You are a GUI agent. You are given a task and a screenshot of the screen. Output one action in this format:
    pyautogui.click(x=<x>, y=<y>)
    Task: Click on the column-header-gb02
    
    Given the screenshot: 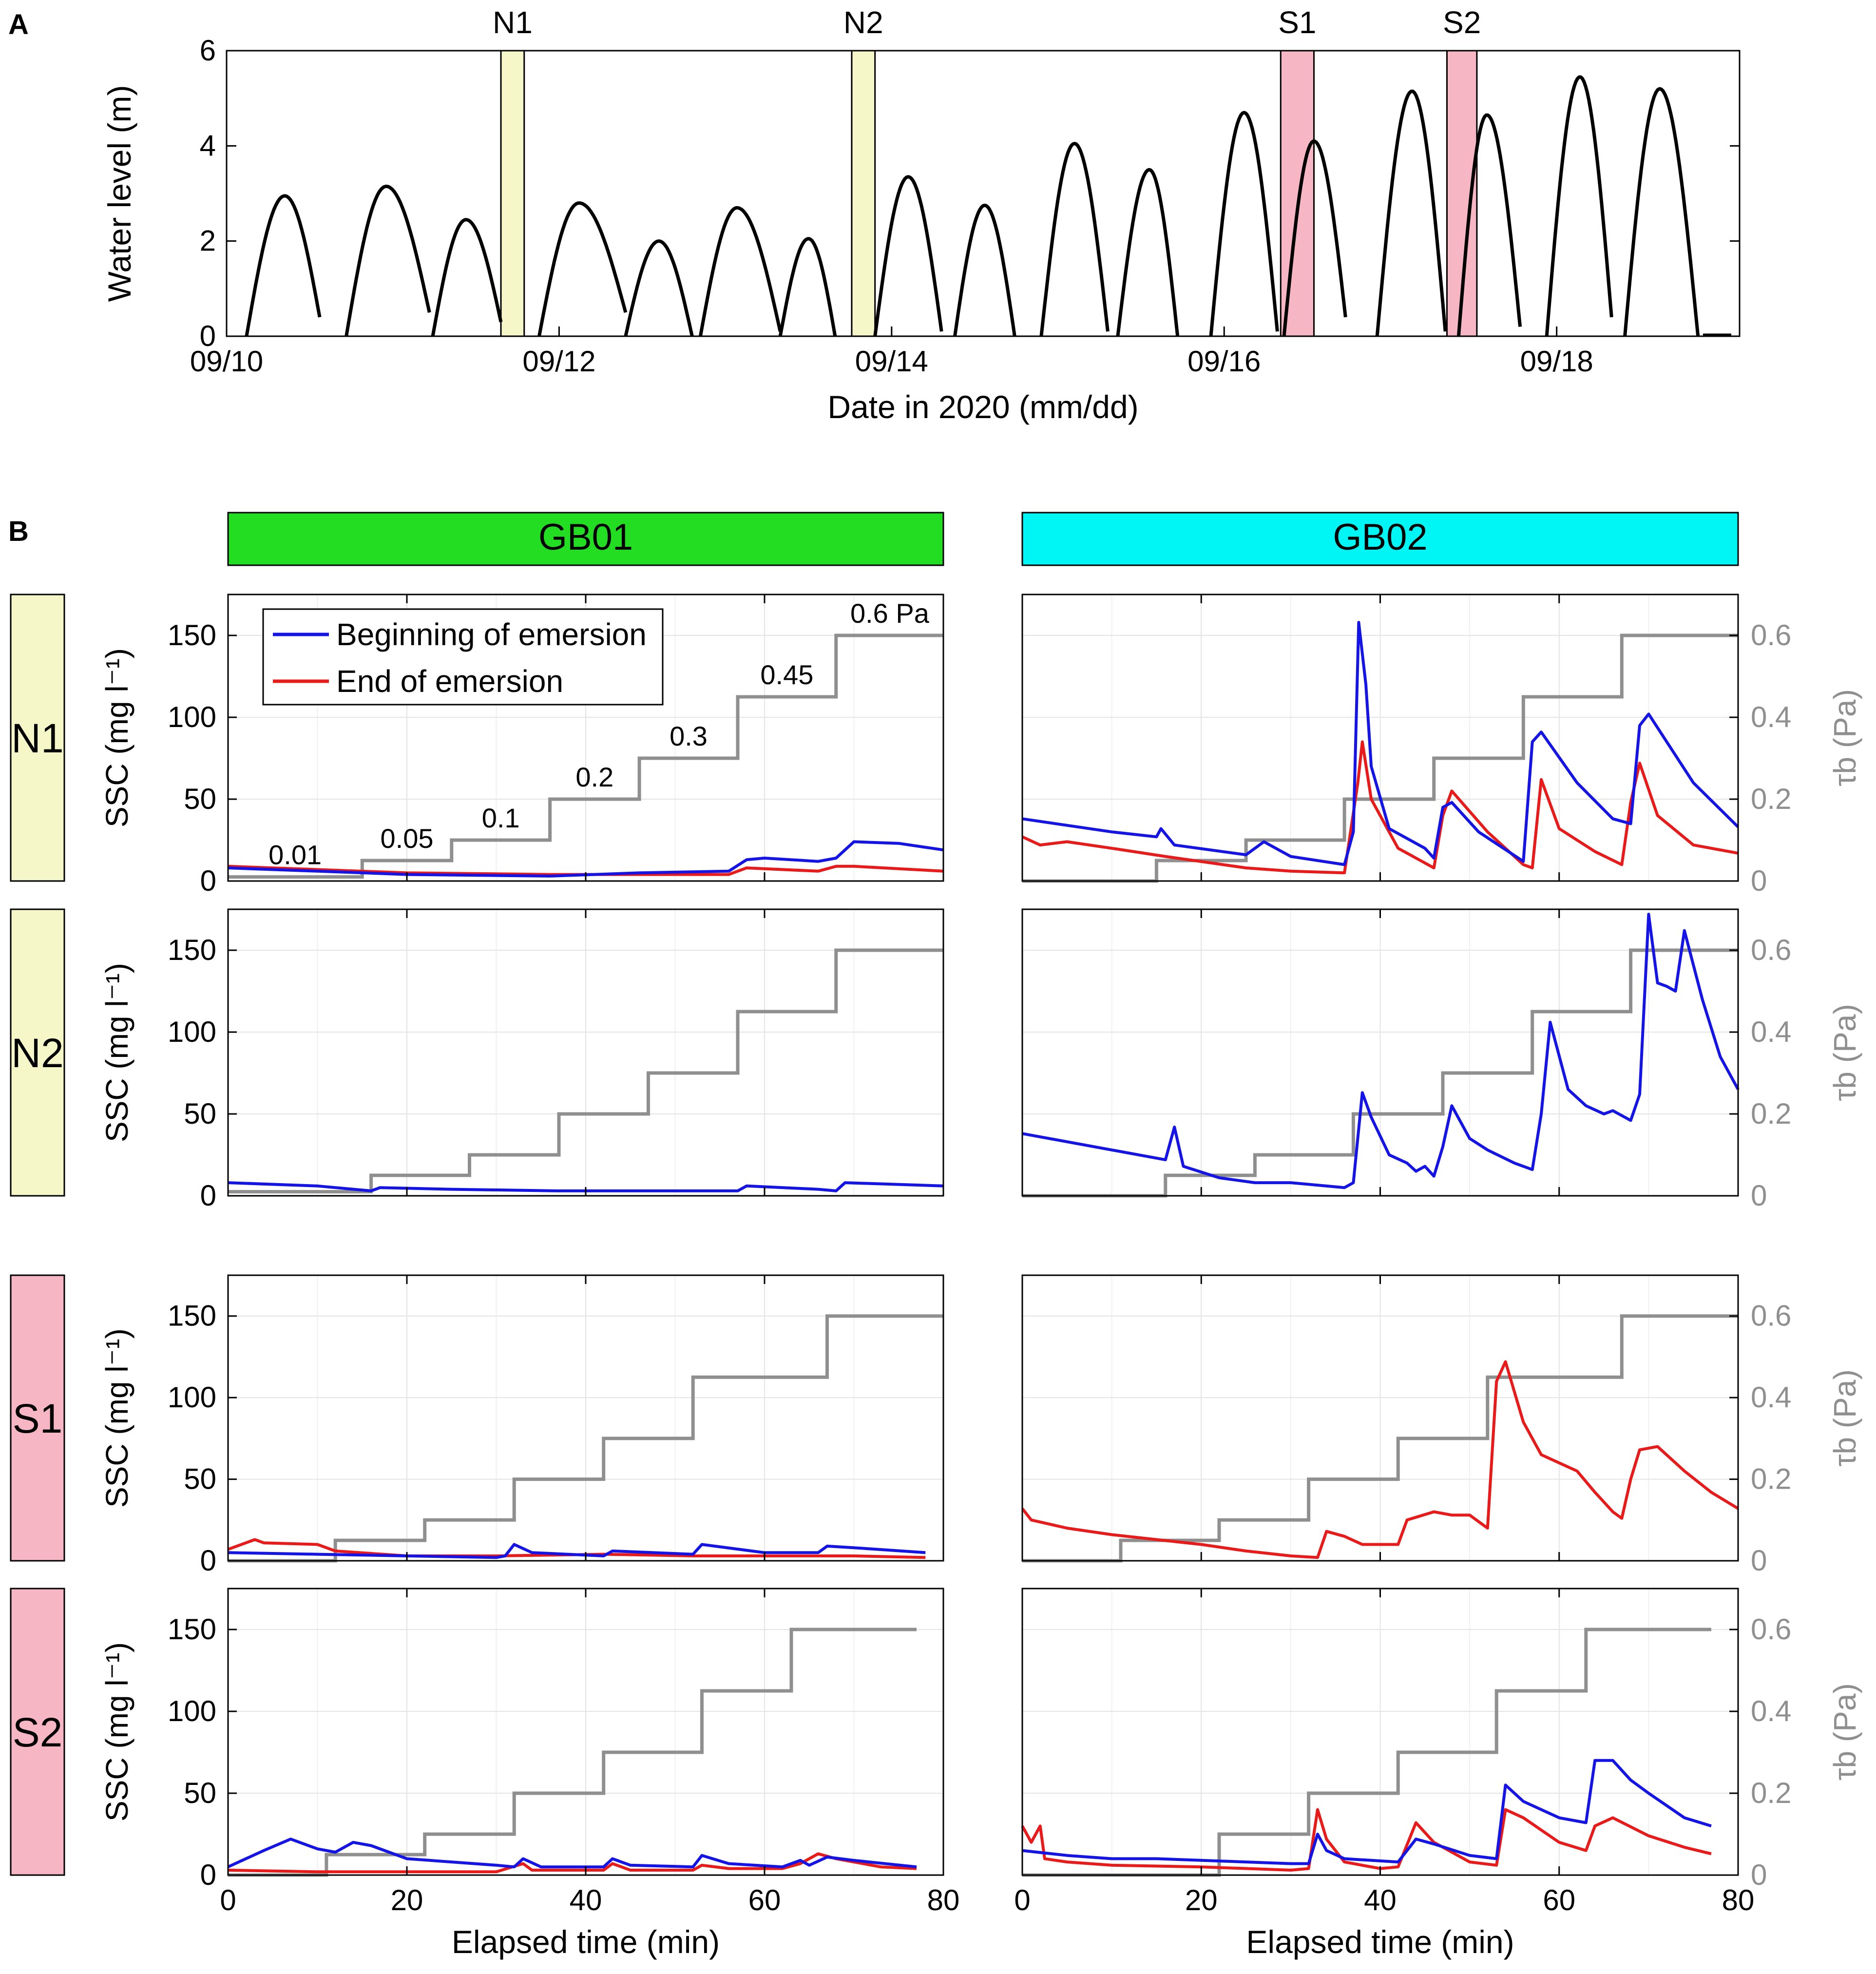 What is the action you would take?
    pyautogui.click(x=1380, y=539)
    